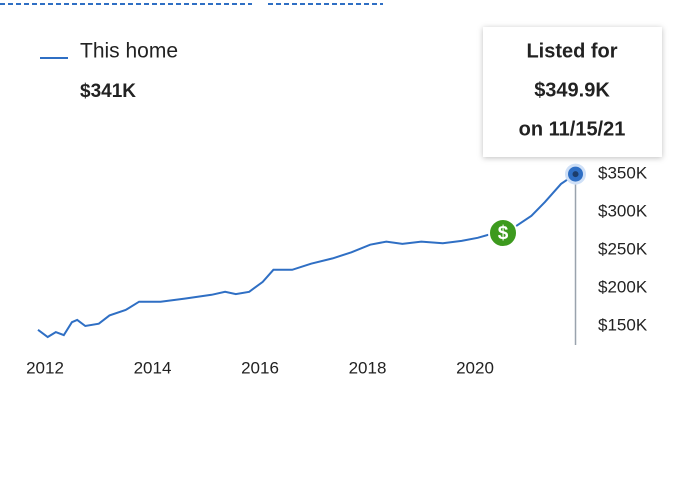 The height and width of the screenshot is (477, 680). I want to click on tooltip-text: on 11/15/21, so click(572, 129).